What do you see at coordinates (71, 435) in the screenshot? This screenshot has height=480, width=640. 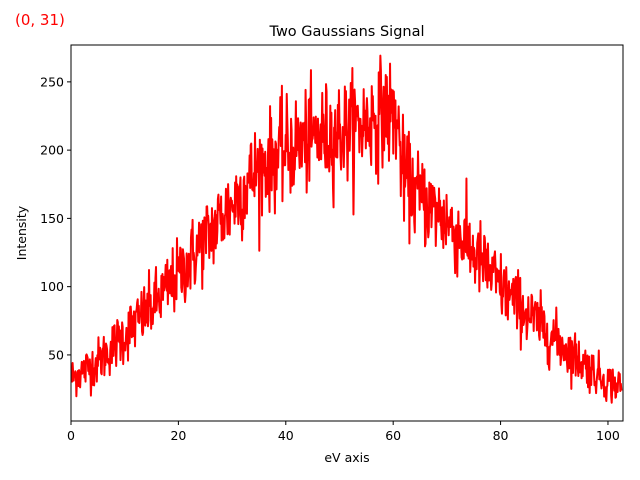 I see `x-tick-label: 0` at bounding box center [71, 435].